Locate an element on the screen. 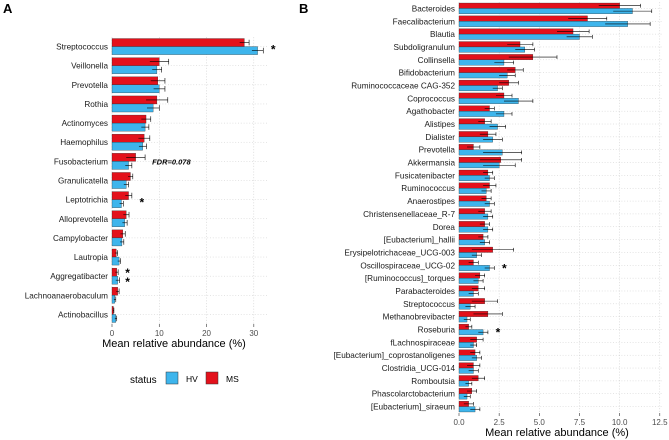 The width and height of the screenshot is (669, 440). panel-a-bar-hv-actinomyces is located at coordinates (128, 127).